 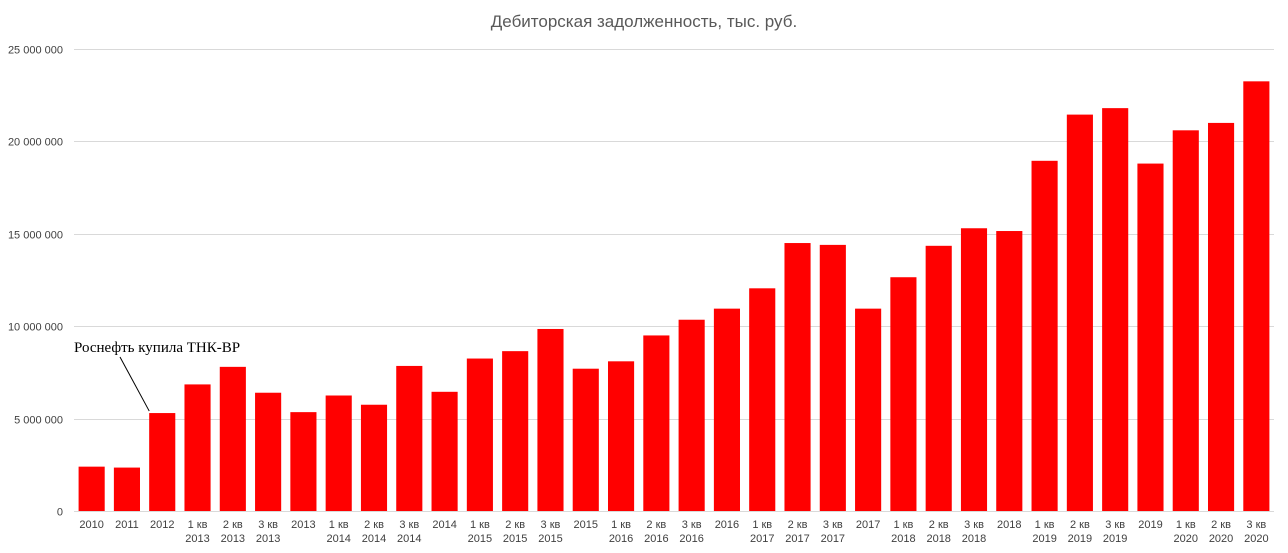 I want to click on annotations: Роснефть купила ТНК-ВР, so click(x=157, y=376).